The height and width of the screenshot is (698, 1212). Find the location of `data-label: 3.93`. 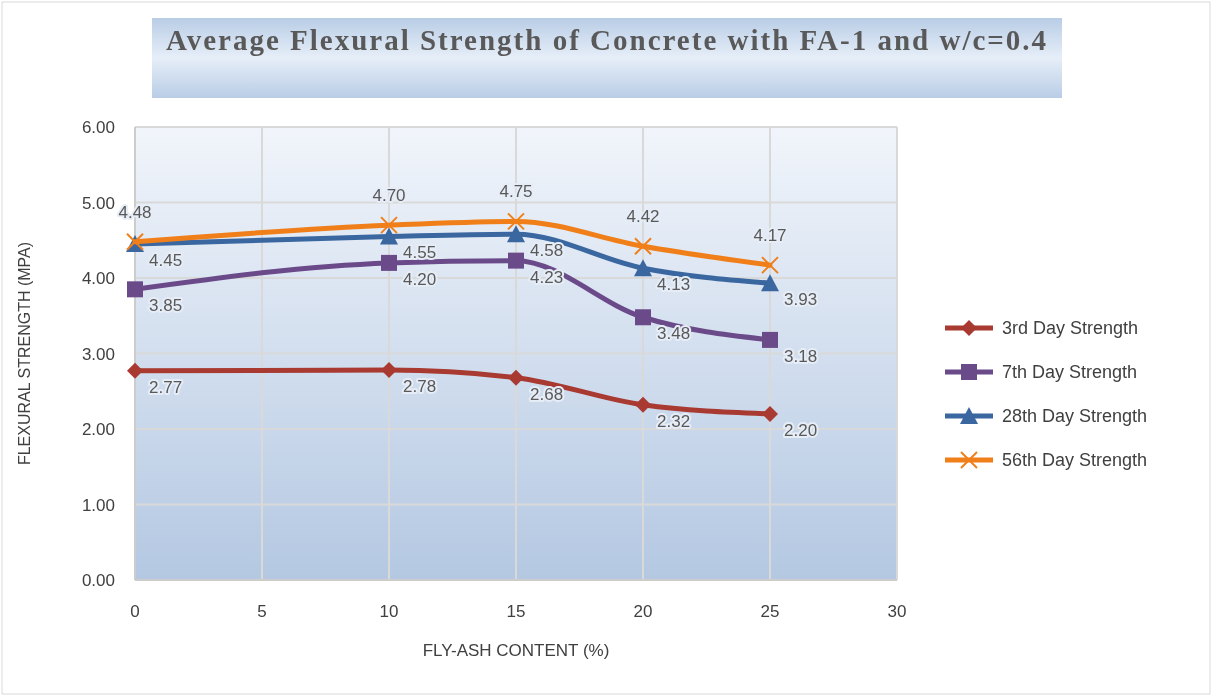

data-label: 3.93 is located at coordinates (801, 300).